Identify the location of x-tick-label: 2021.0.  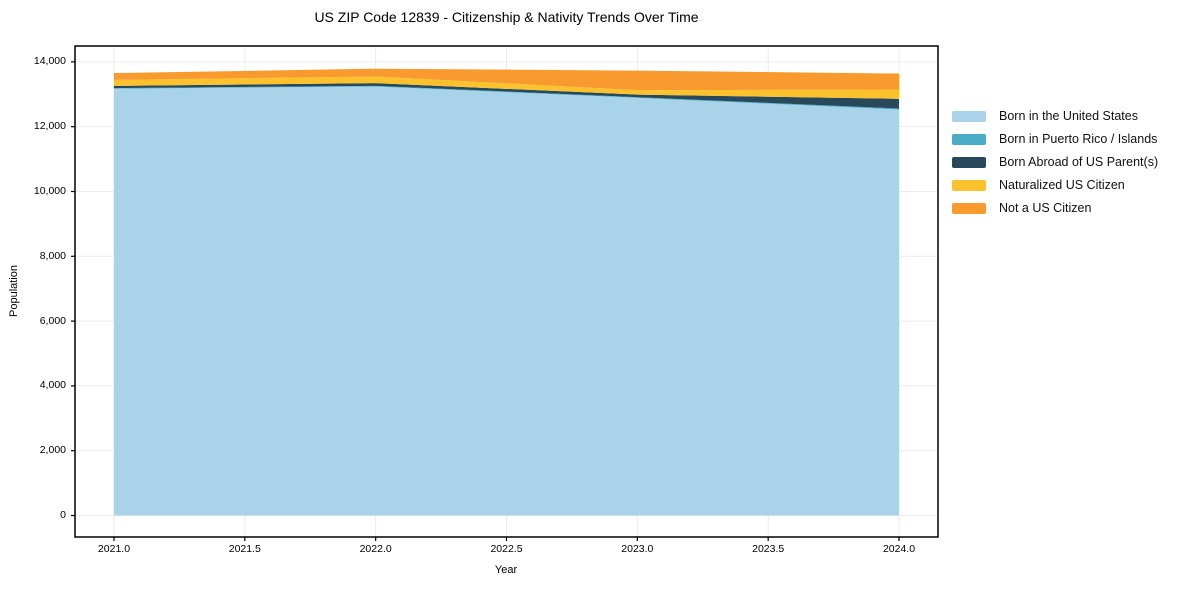
(114, 549).